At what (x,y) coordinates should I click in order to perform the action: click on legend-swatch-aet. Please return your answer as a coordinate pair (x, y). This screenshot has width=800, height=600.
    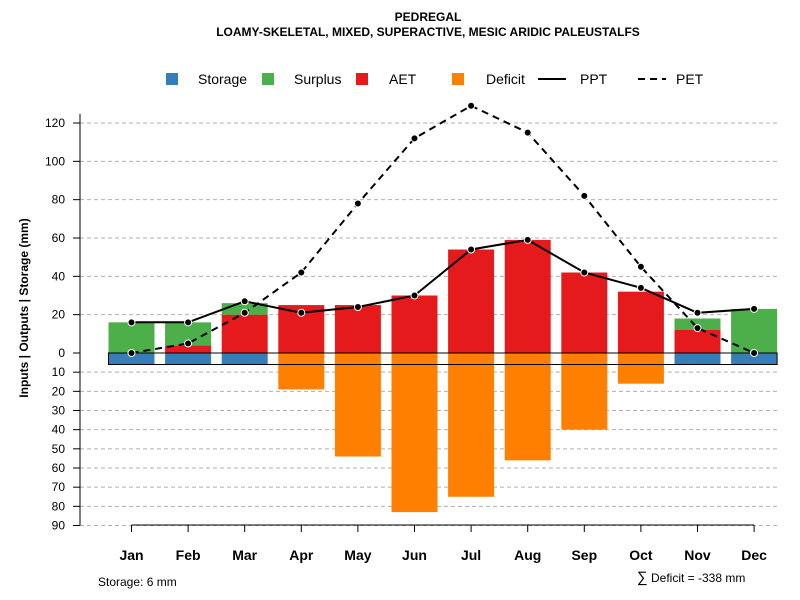
    Looking at the image, I should click on (362, 79).